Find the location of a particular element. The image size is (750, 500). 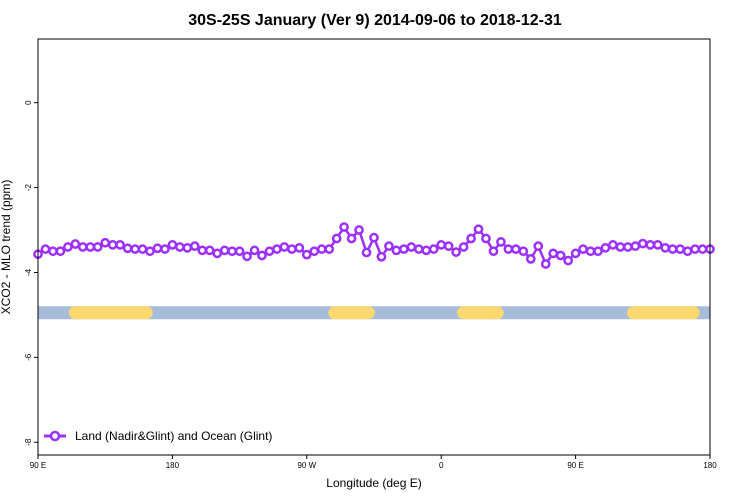

x-tick-label: 90 W is located at coordinates (306, 465).